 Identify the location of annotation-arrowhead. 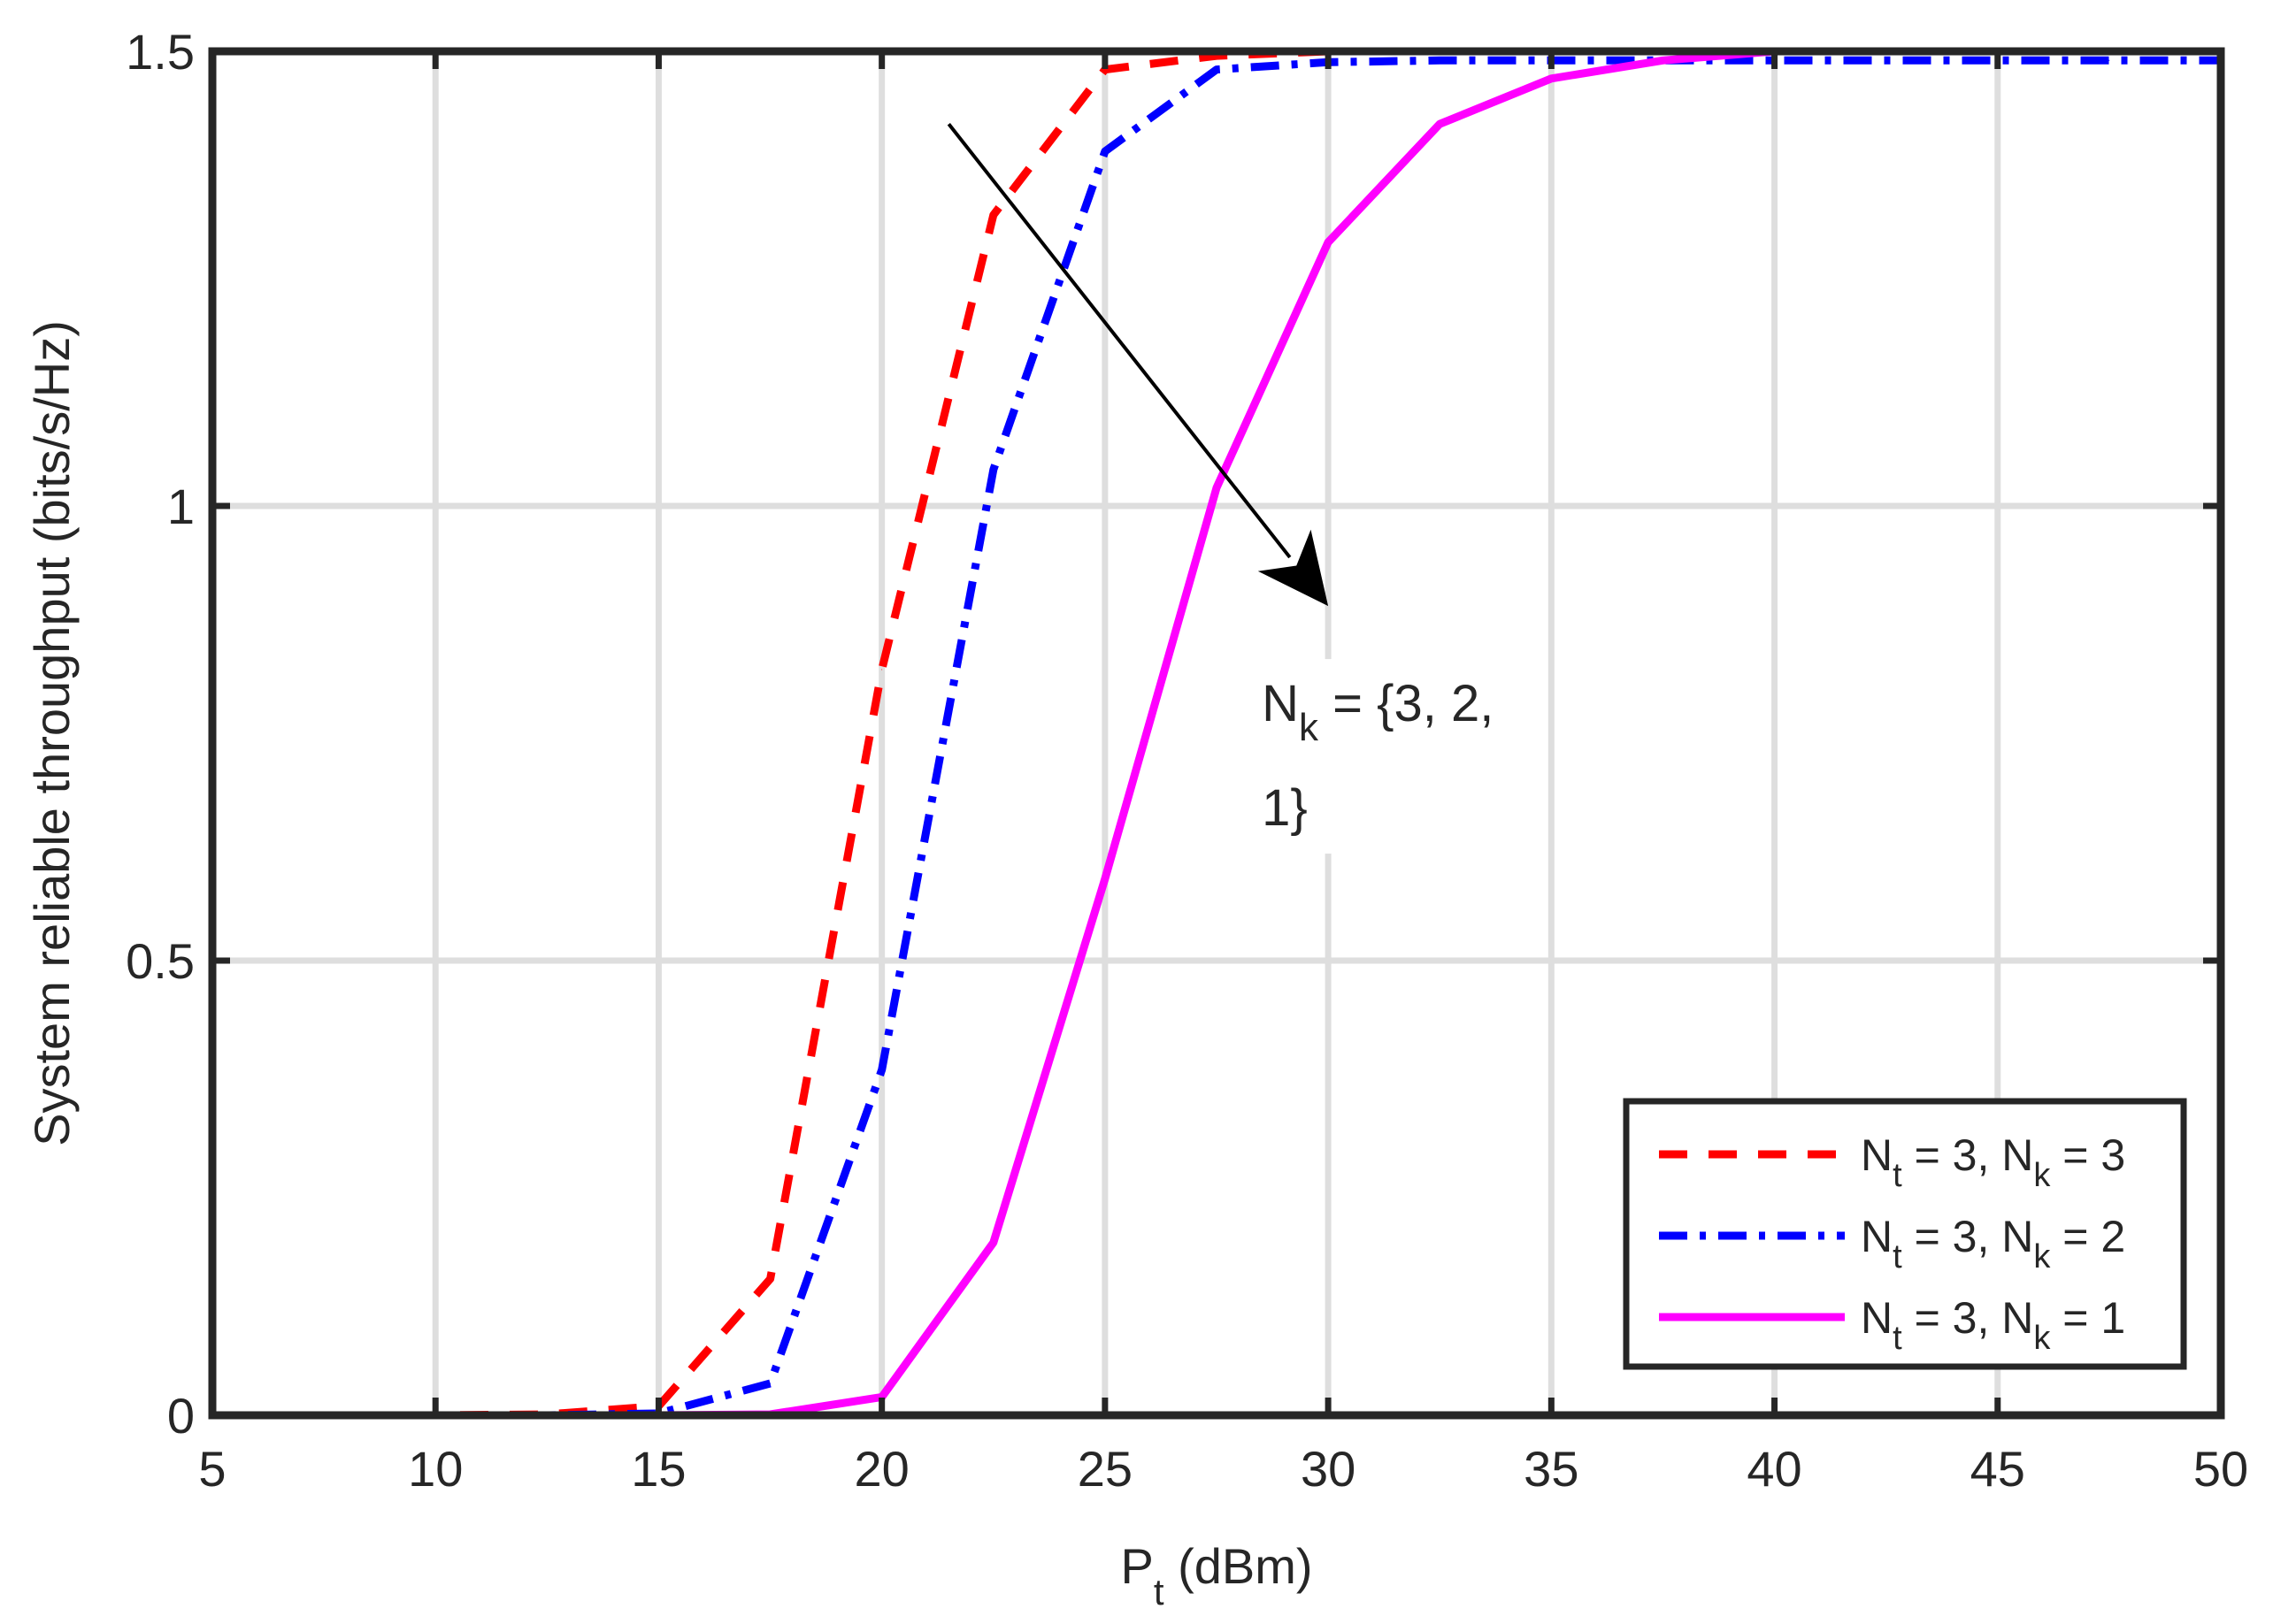
(1293, 568).